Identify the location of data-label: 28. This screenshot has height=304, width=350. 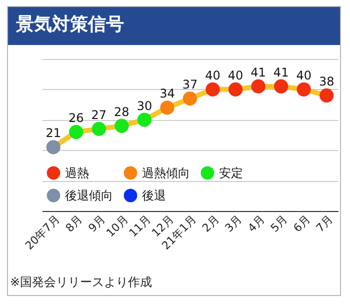
(122, 111).